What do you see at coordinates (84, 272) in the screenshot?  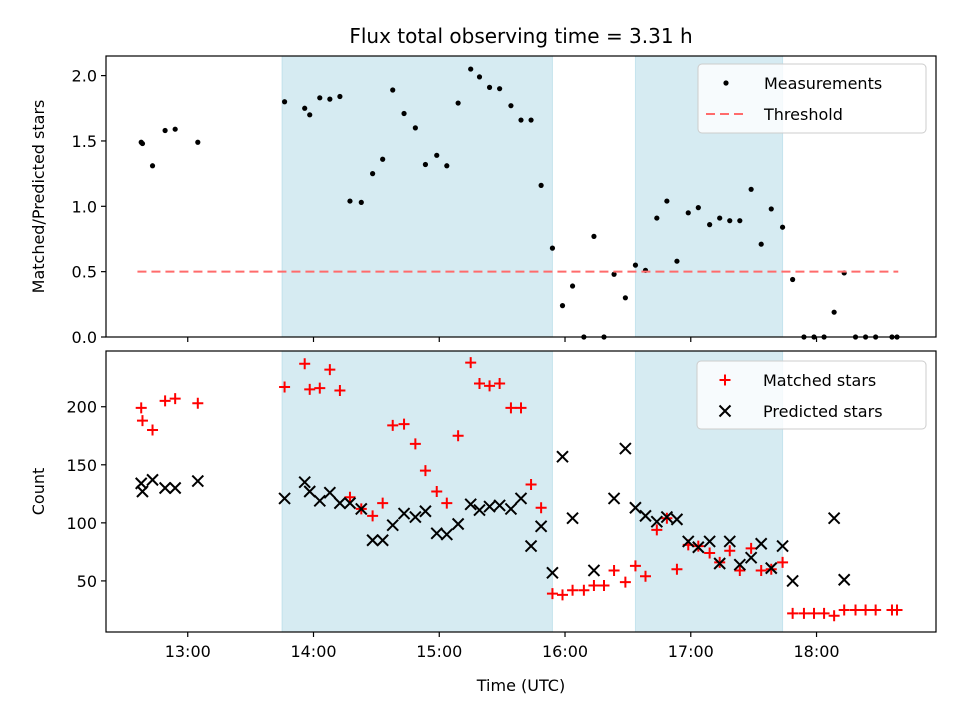 I see `top-ytick-label-2: 0.5` at bounding box center [84, 272].